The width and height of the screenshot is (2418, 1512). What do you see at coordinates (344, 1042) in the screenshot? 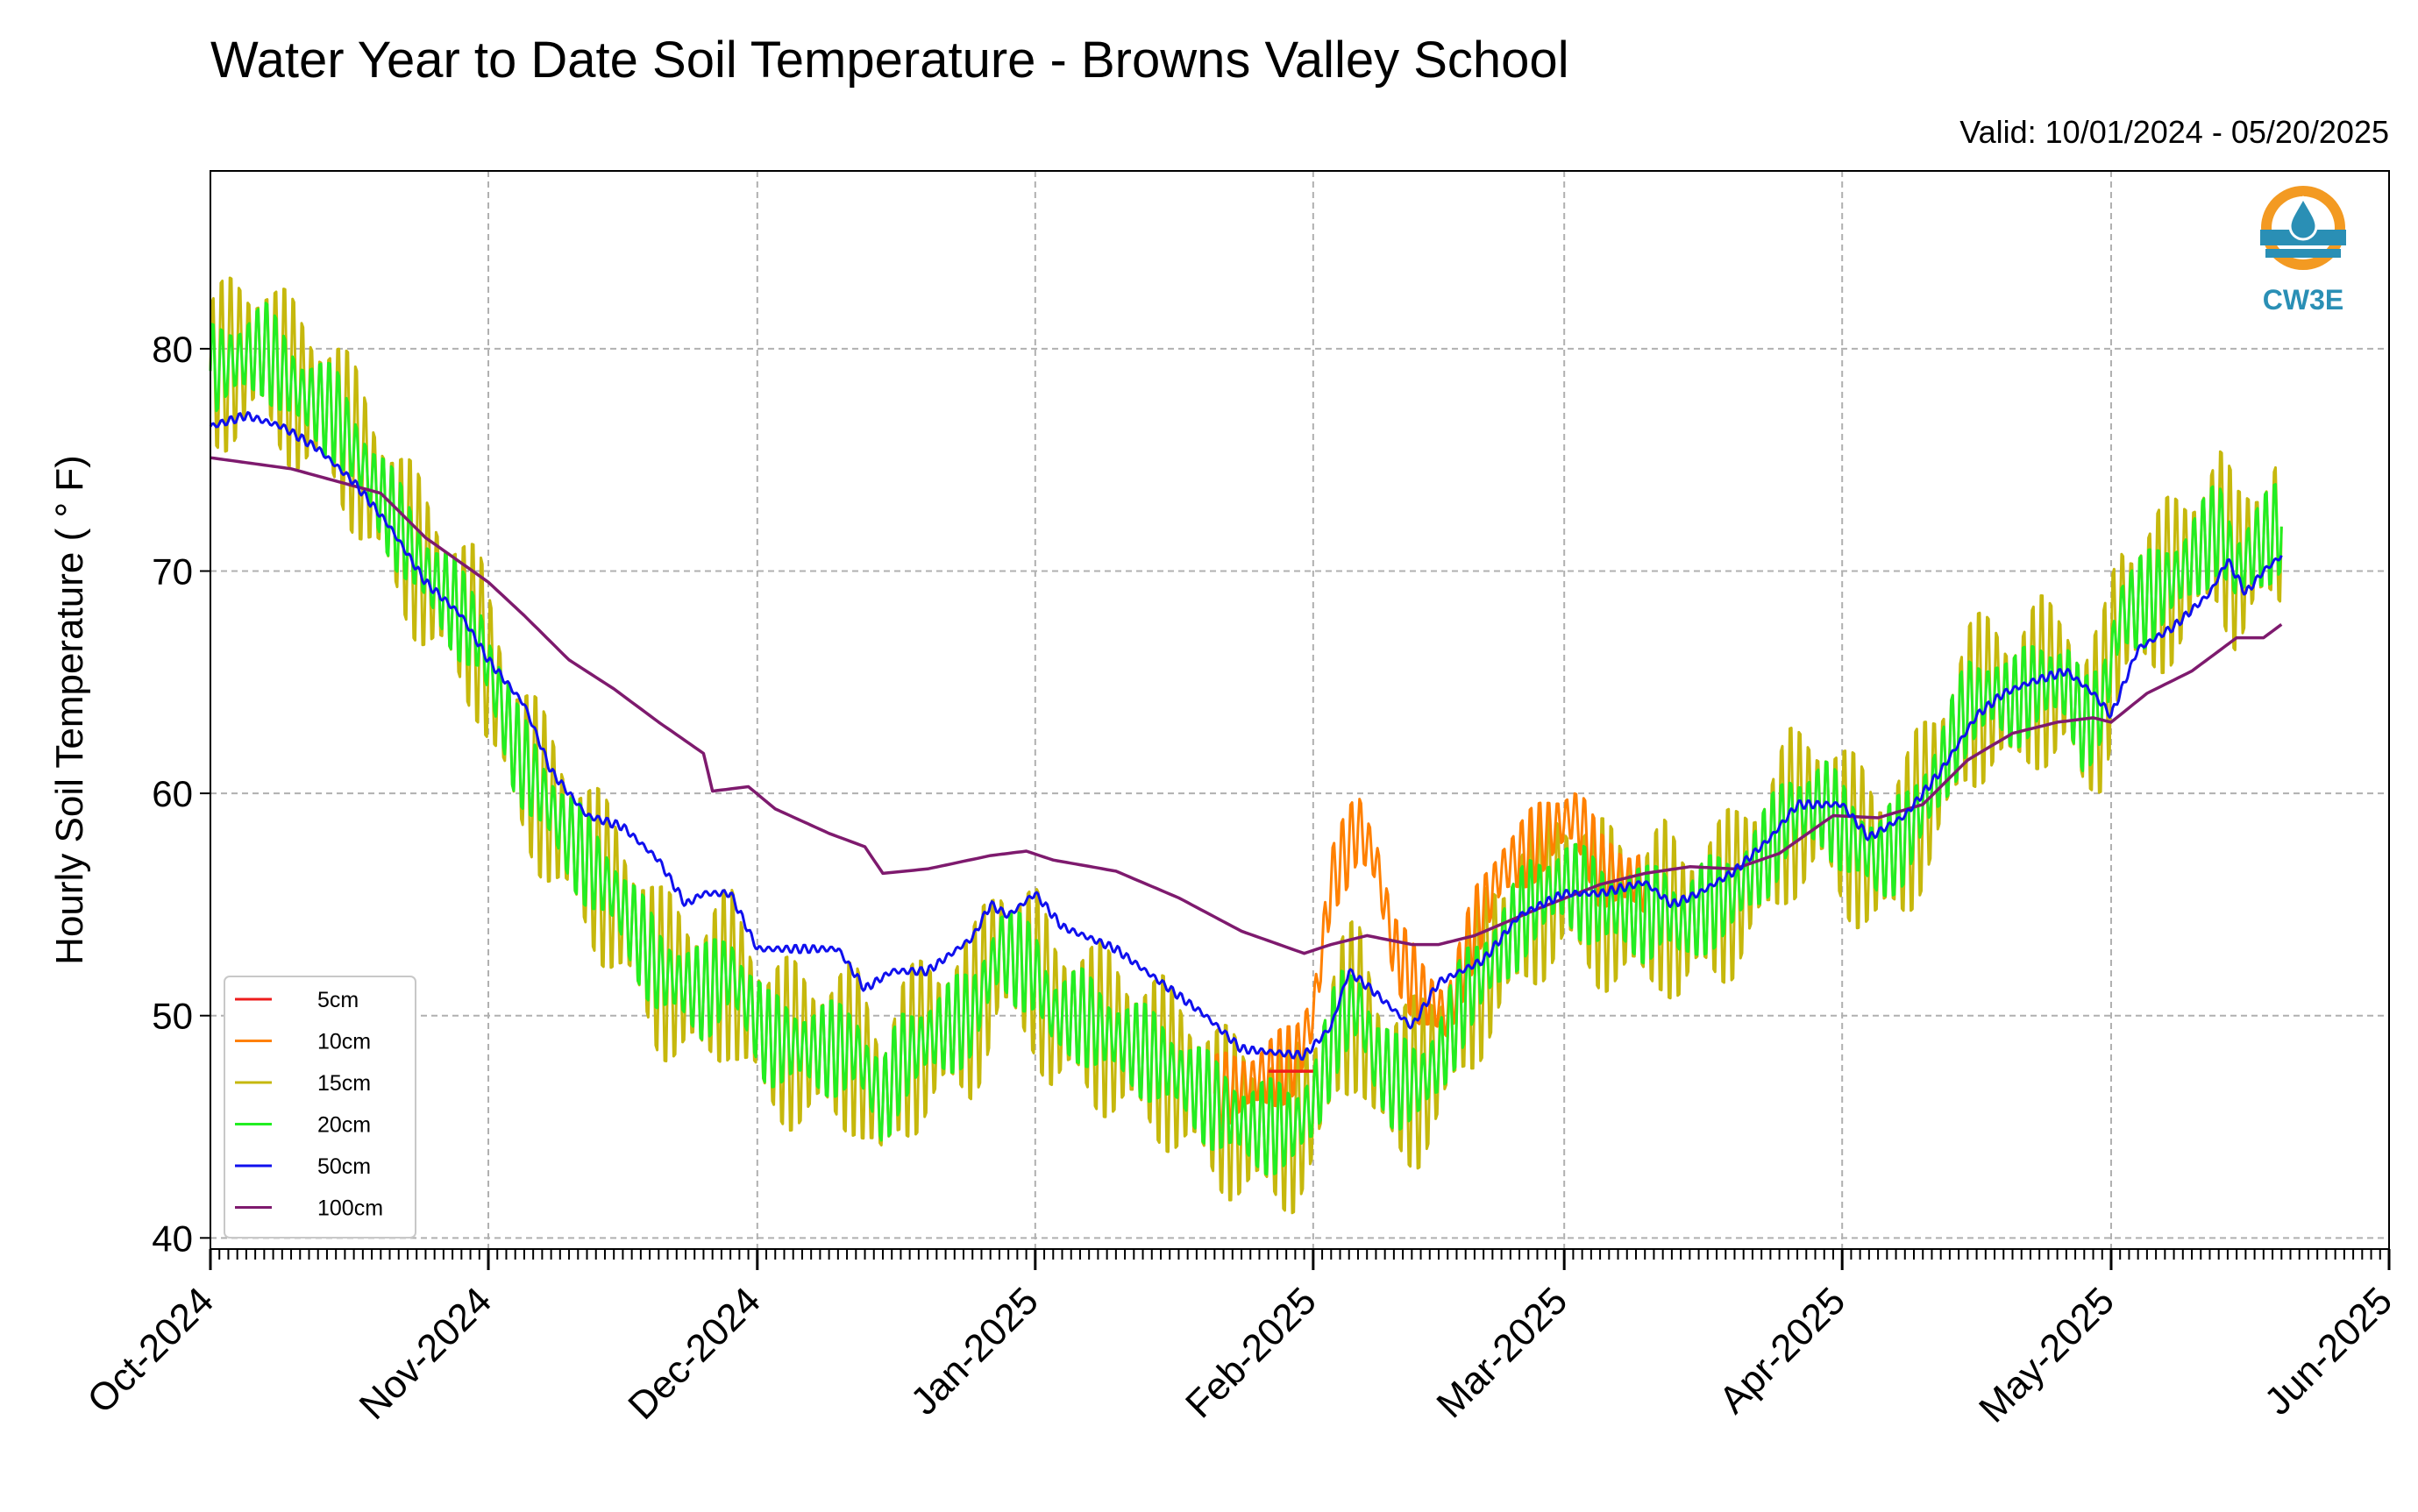
I see `legend-label-10cm: 10cm` at bounding box center [344, 1042].